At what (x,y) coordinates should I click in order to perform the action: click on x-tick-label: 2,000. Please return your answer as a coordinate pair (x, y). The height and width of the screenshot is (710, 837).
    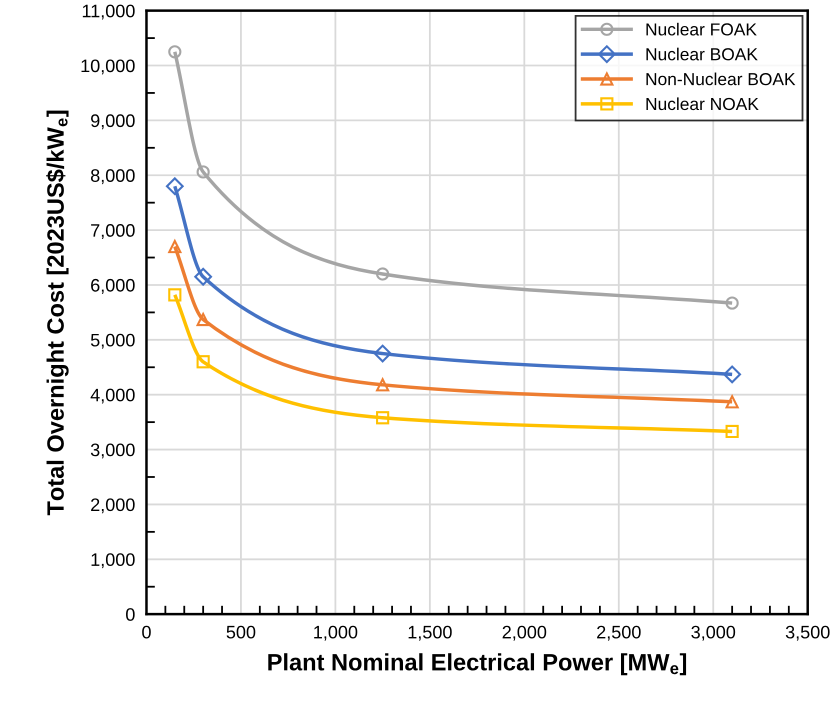
    Looking at the image, I should click on (524, 633).